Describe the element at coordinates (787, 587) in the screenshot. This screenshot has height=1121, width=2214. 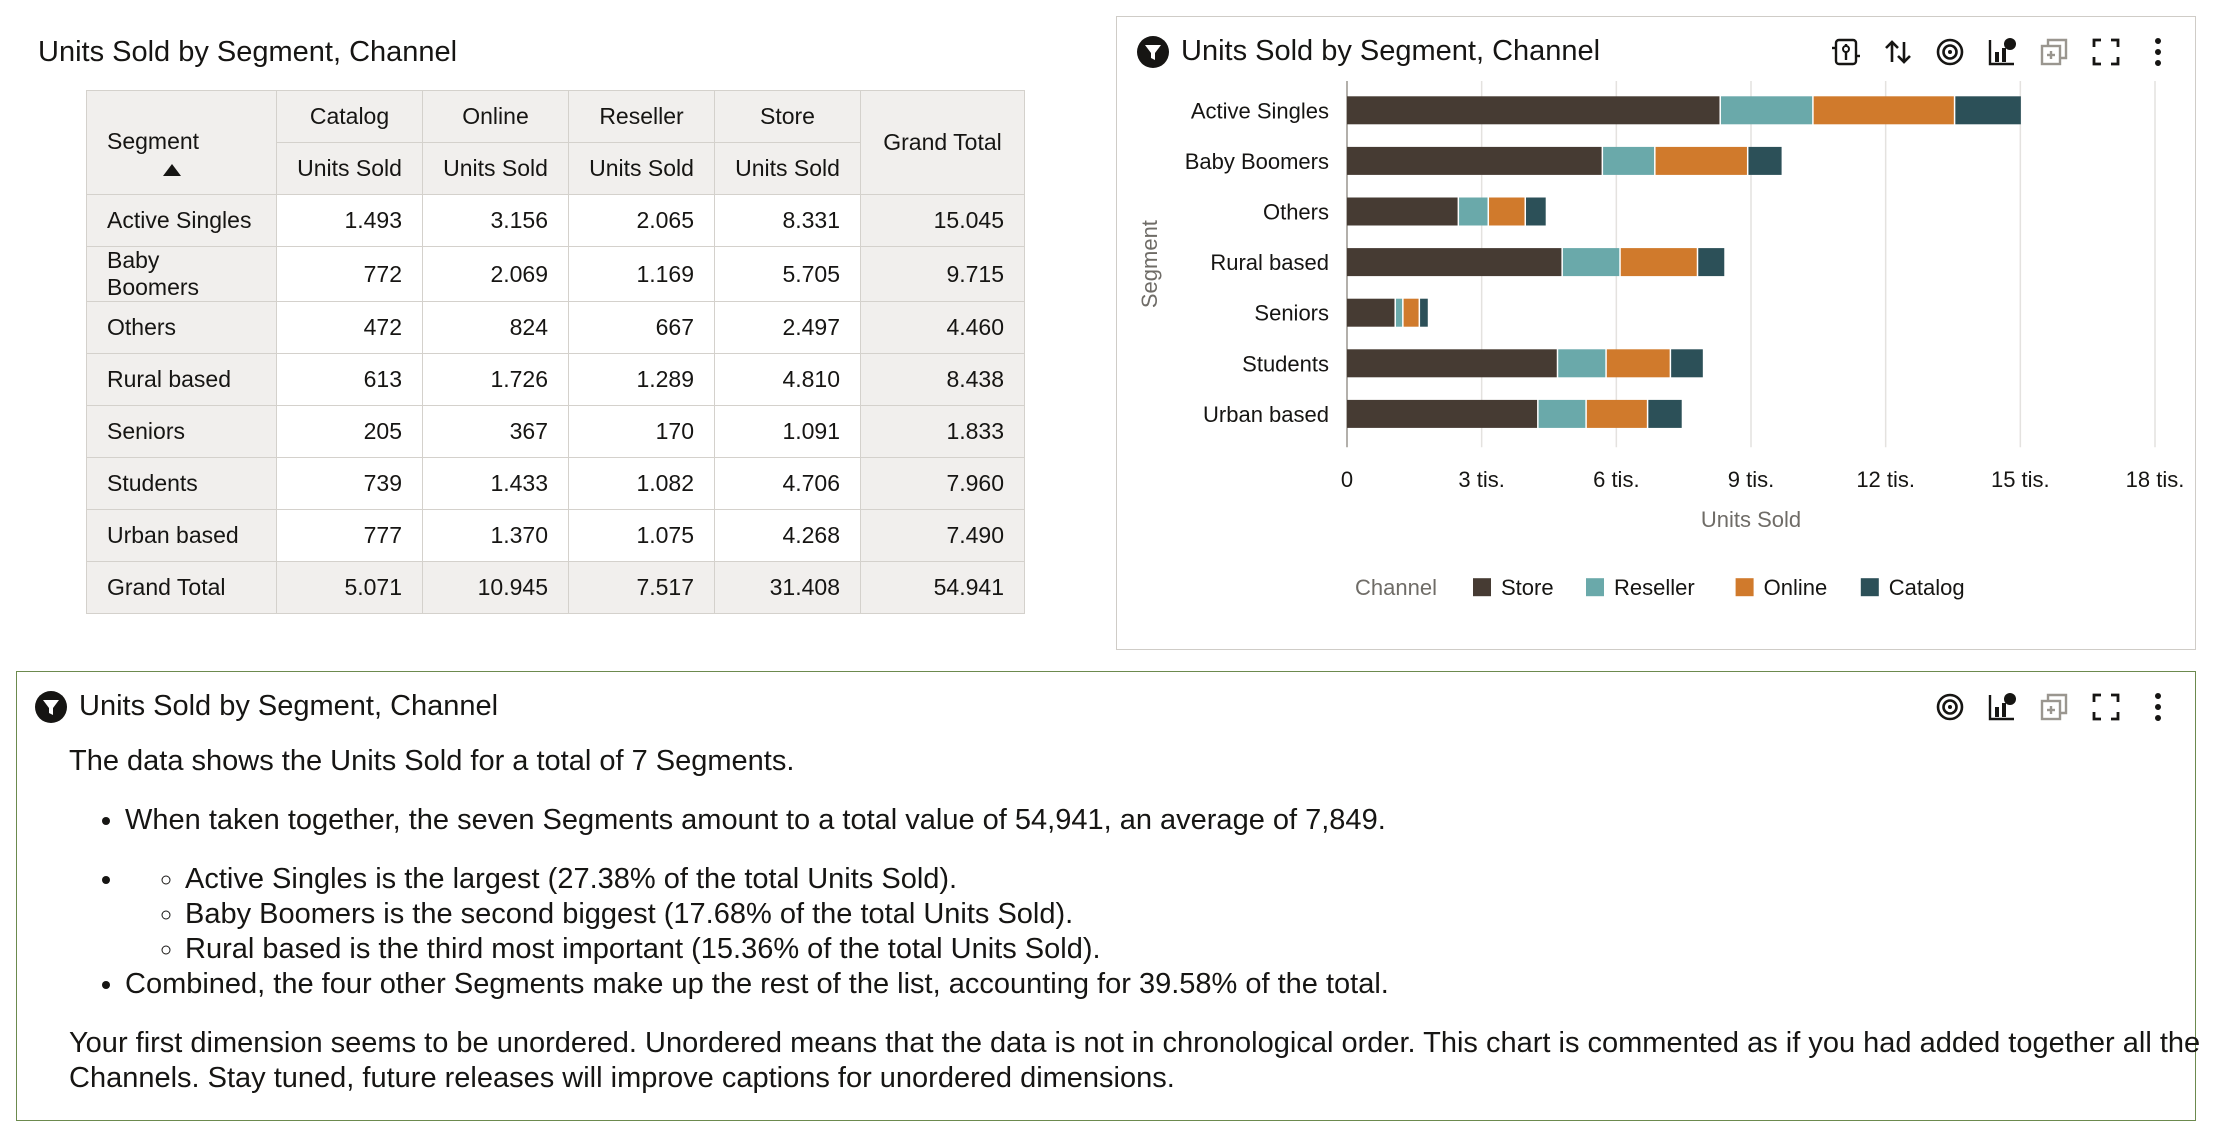
I see `grand-total-cell: 31.408` at that location.